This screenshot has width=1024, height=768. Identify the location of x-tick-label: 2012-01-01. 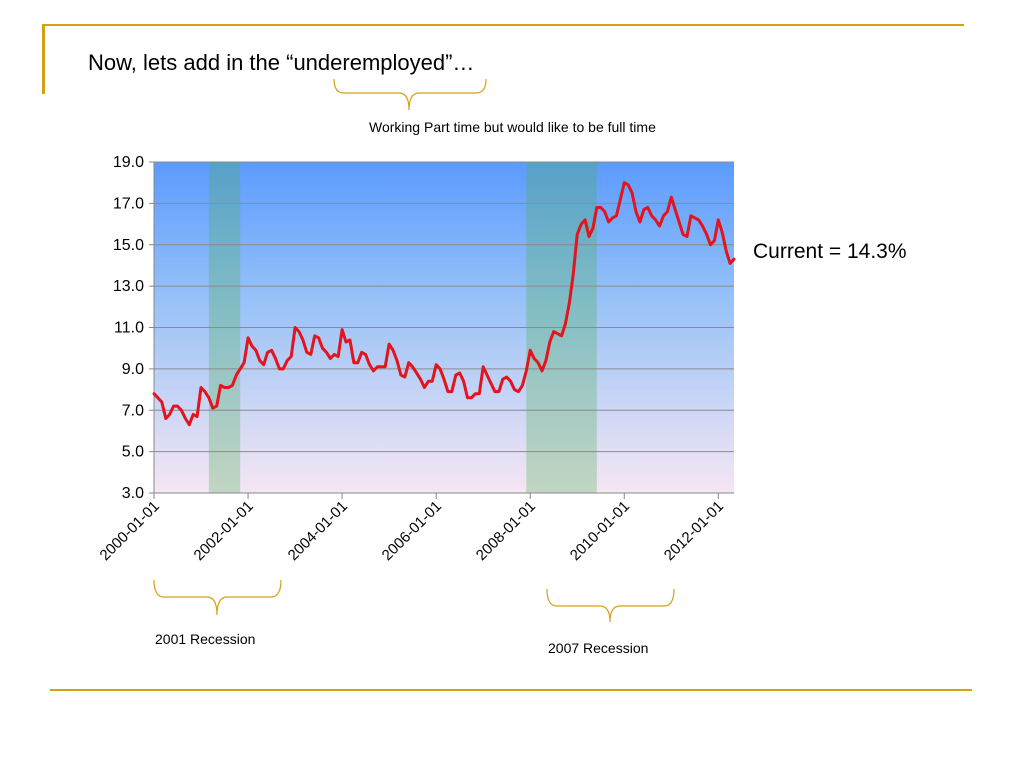
(694, 531).